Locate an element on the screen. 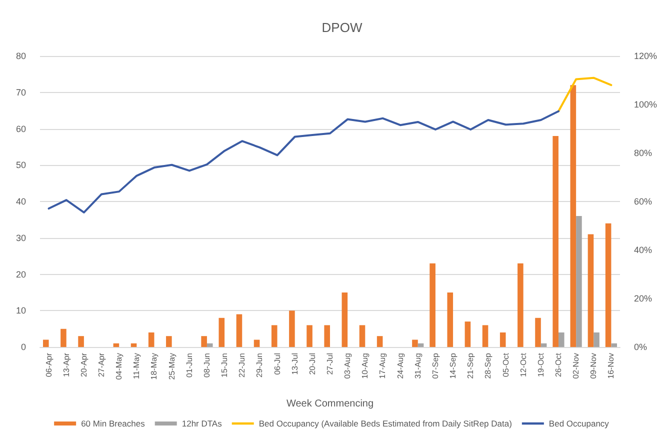 Image resolution: width=663 pixels, height=441 pixels. x-tick-label: 26-Oct is located at coordinates (558, 365).